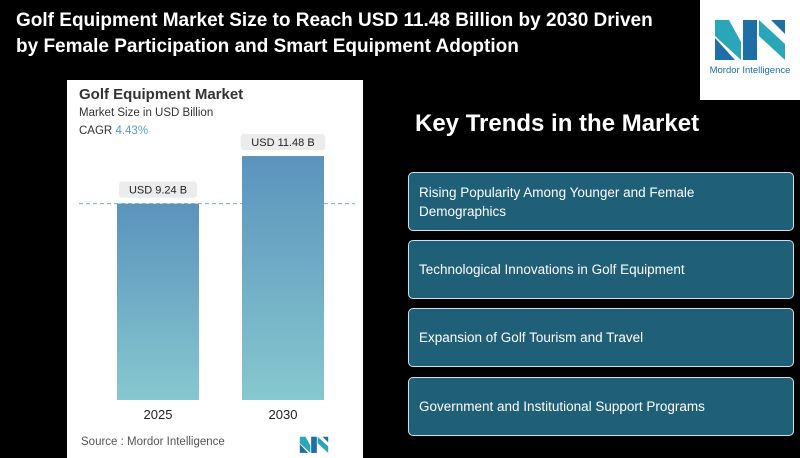  I want to click on x-tick-label: 2030, so click(283, 414).